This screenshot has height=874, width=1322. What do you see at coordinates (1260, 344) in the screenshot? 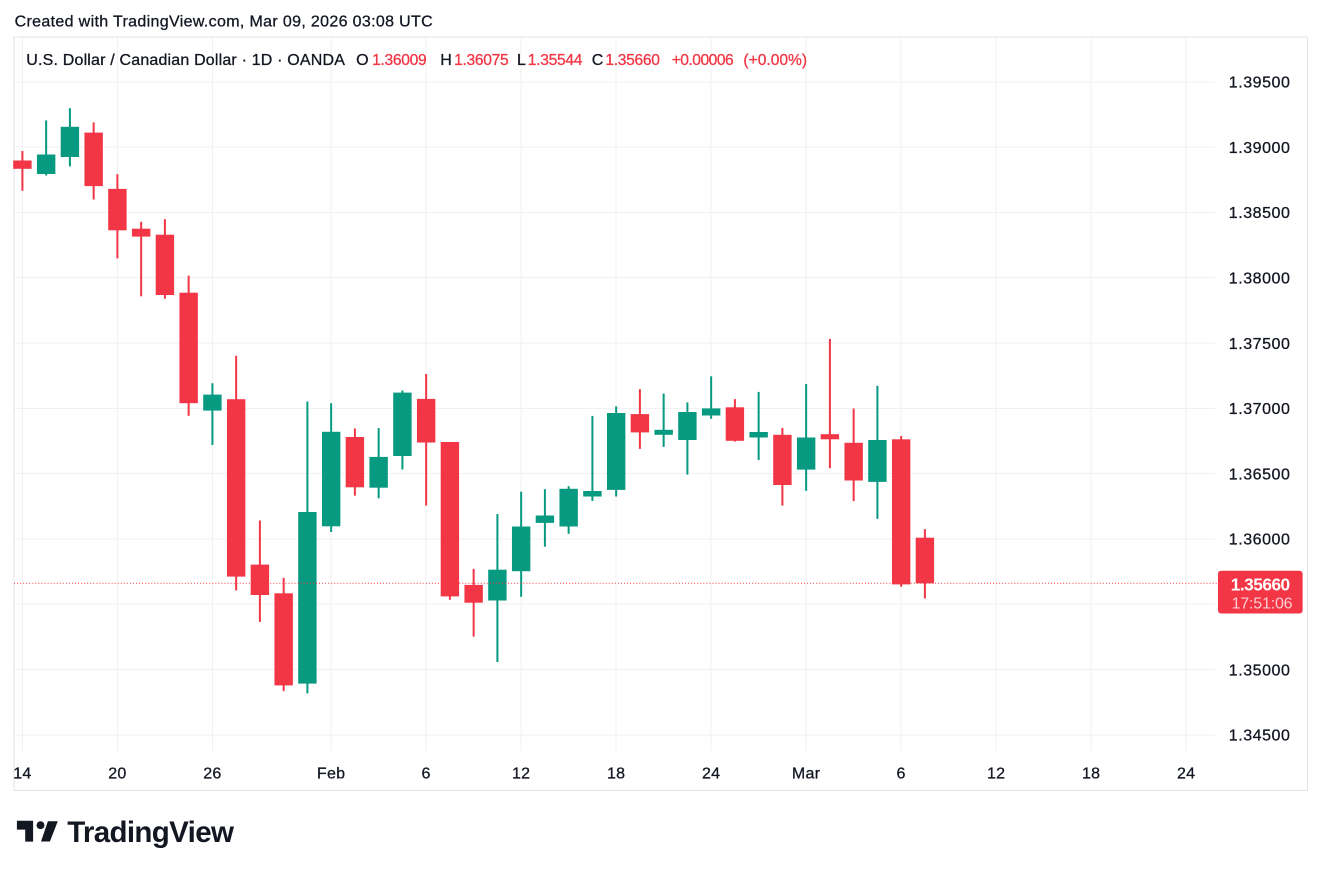
I see `svg-text: 1.37500` at bounding box center [1260, 344].